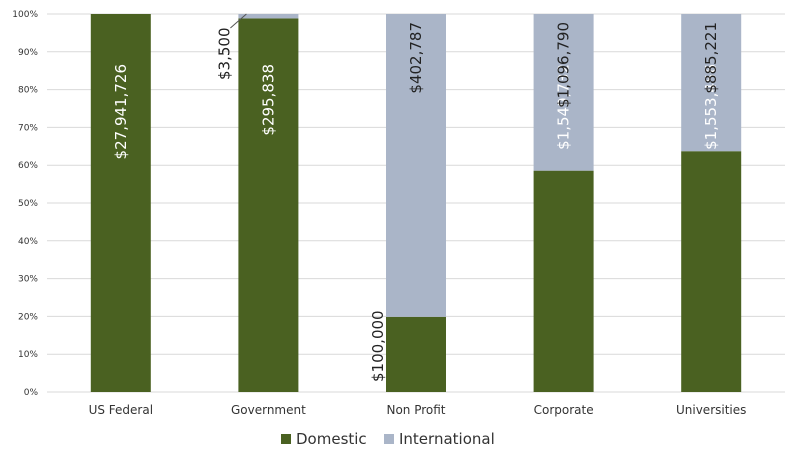  I want to click on y-tick-label: 20%, so click(28, 317).